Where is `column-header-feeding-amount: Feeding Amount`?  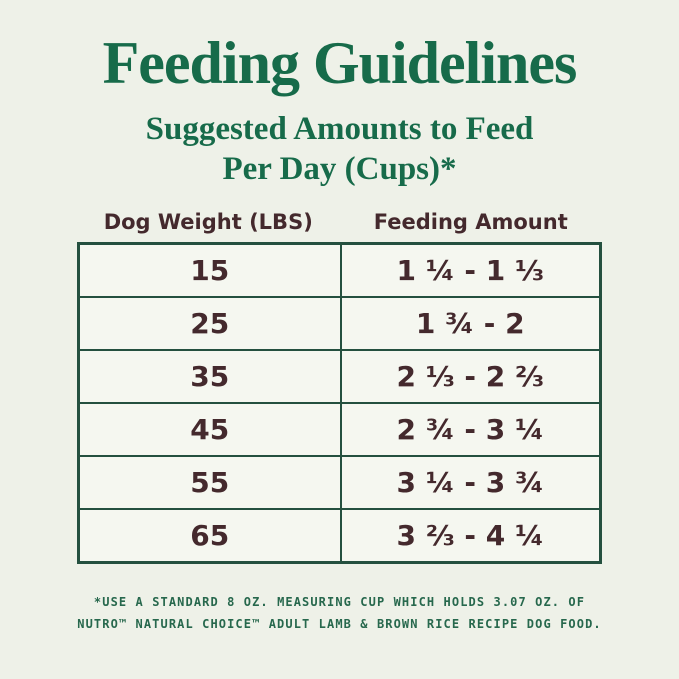 column-header-feeding-amount: Feeding Amount is located at coordinates (470, 221).